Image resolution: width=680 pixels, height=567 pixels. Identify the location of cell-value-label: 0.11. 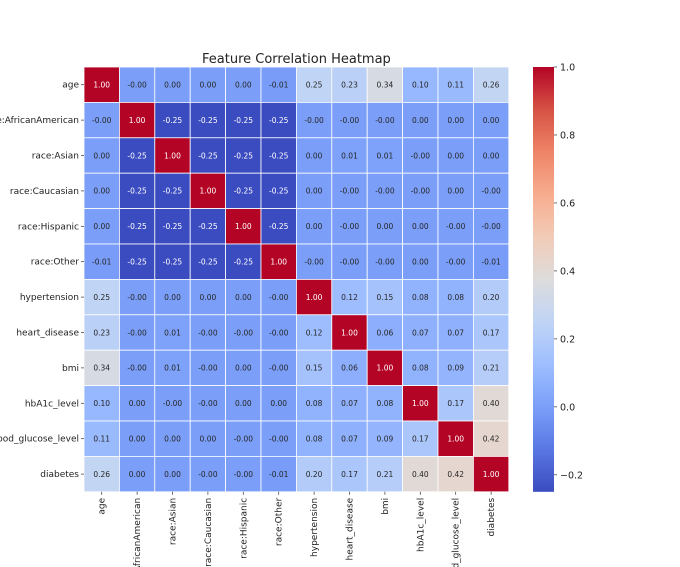
(455, 85).